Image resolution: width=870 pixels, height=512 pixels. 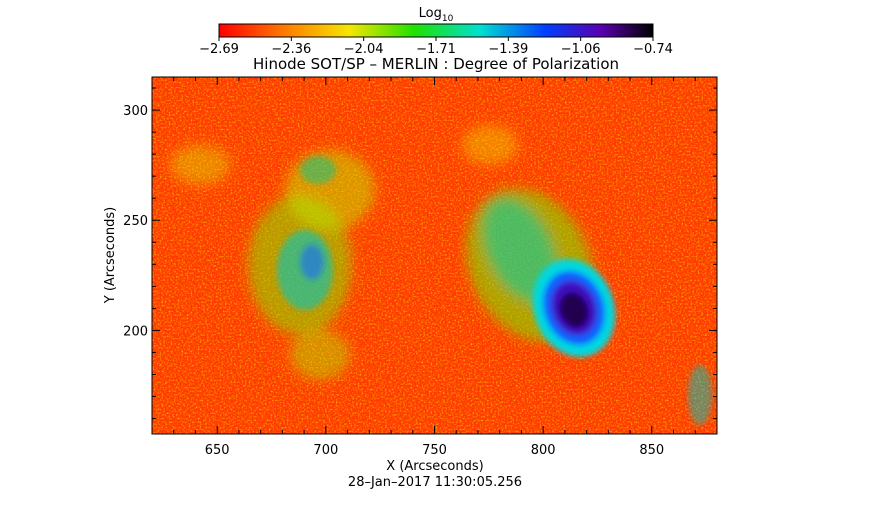 I want to click on x-tick-label: 800, so click(x=543, y=450).